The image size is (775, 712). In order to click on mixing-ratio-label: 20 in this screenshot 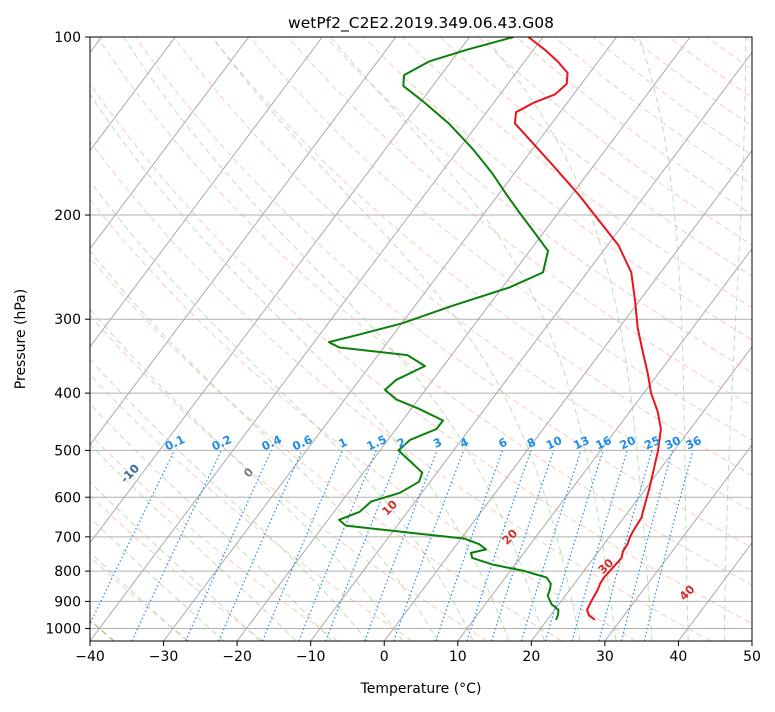, I will do `click(627, 442)`.